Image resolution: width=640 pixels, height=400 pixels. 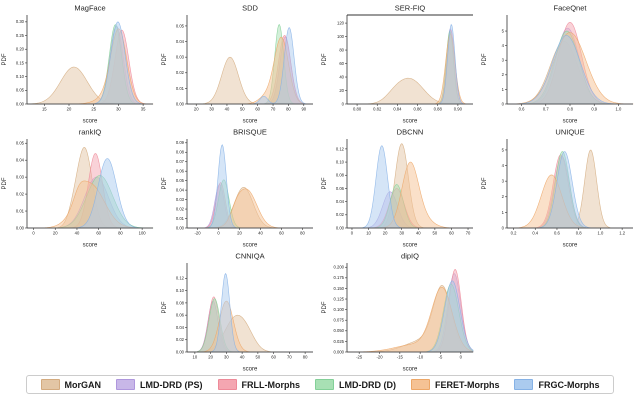 What do you see at coordinates (339, 298) in the screenshot?
I see `y-tick-label: 0.125` at bounding box center [339, 298].